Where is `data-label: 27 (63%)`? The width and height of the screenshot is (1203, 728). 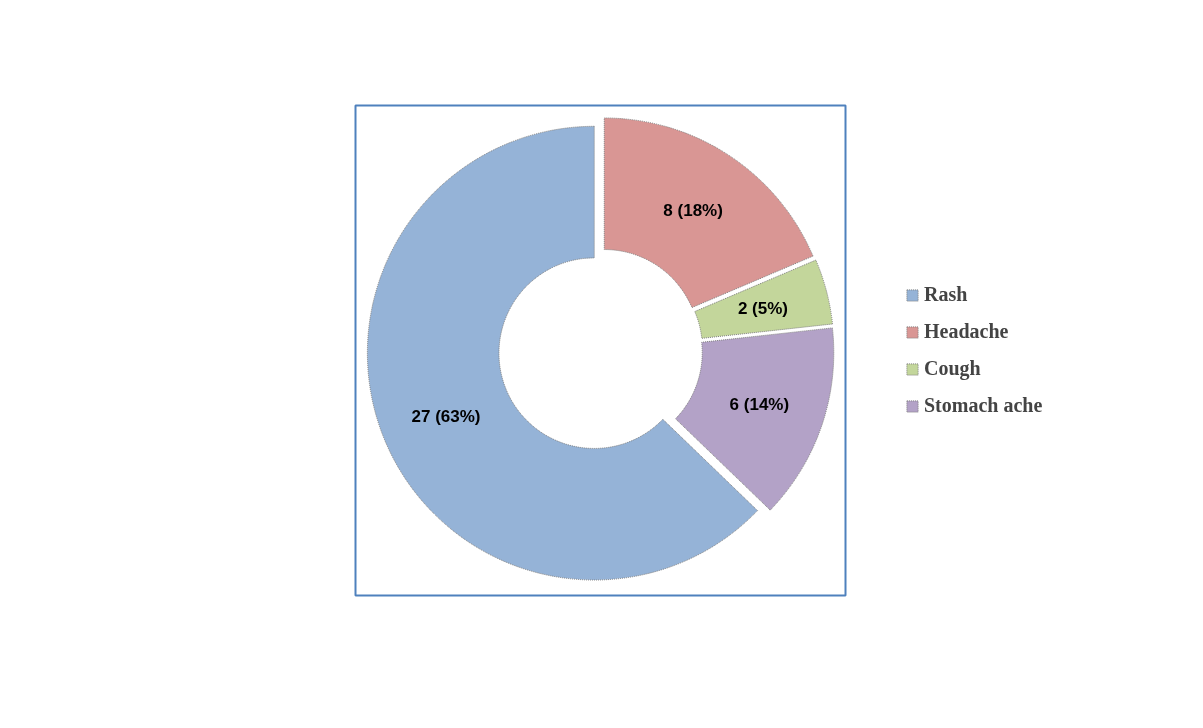
data-label: 27 (63%) is located at coordinates (446, 416).